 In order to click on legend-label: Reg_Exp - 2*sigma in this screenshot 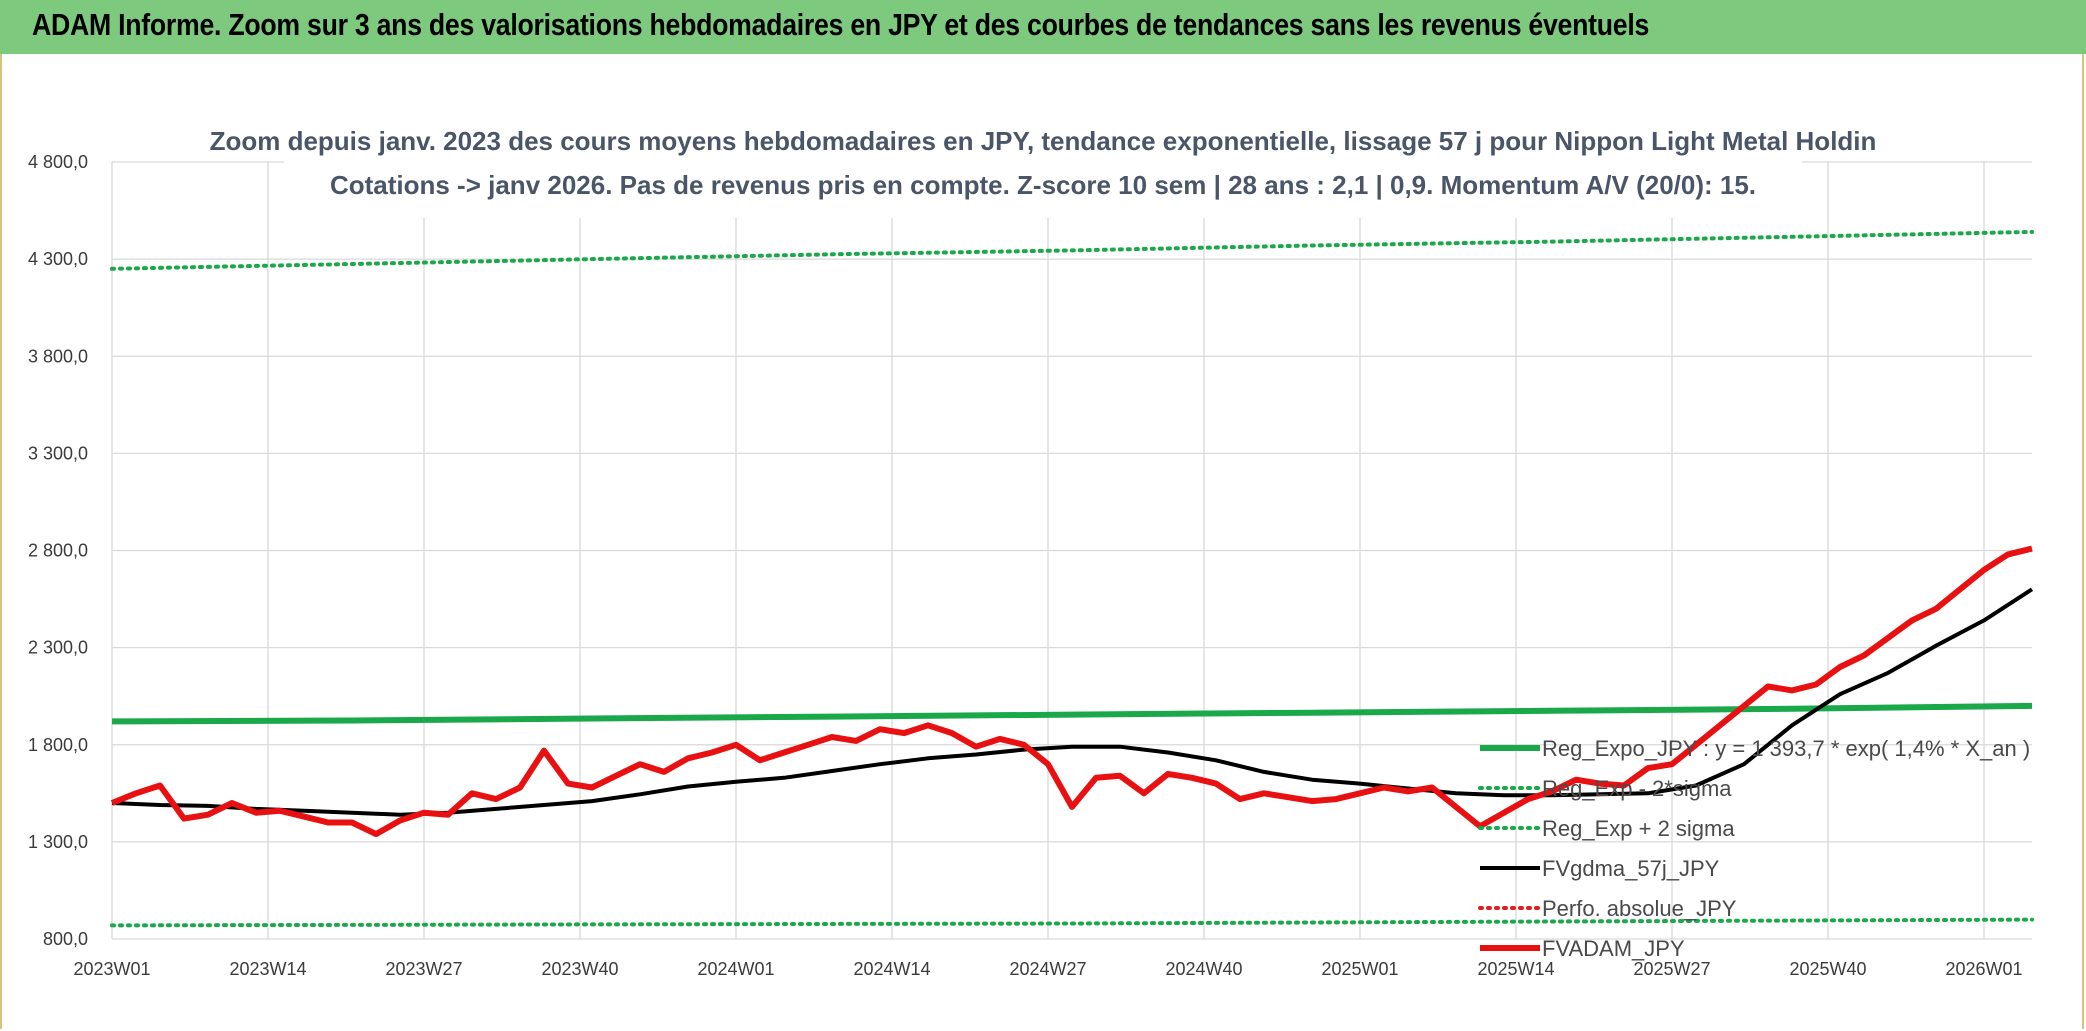, I will do `click(1637, 788)`.